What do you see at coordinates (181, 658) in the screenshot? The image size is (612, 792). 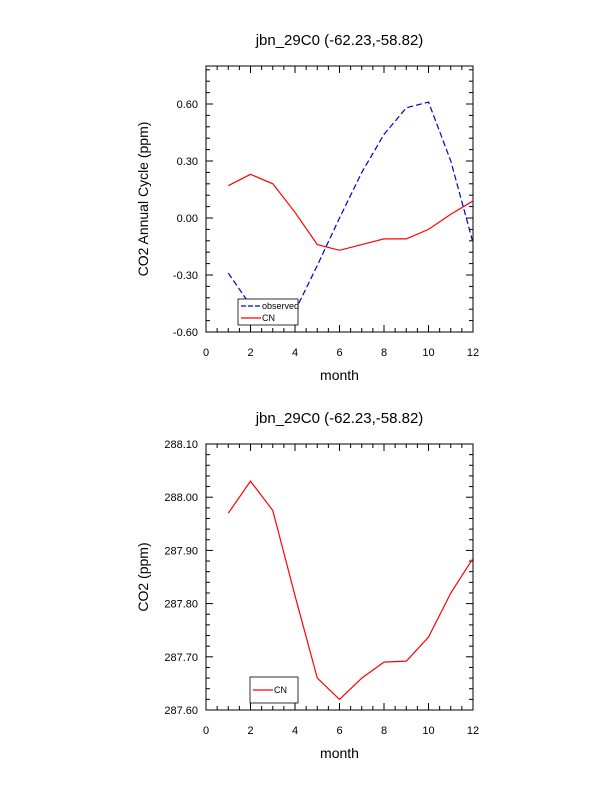 I see `y-tick-label: 287.70` at bounding box center [181, 658].